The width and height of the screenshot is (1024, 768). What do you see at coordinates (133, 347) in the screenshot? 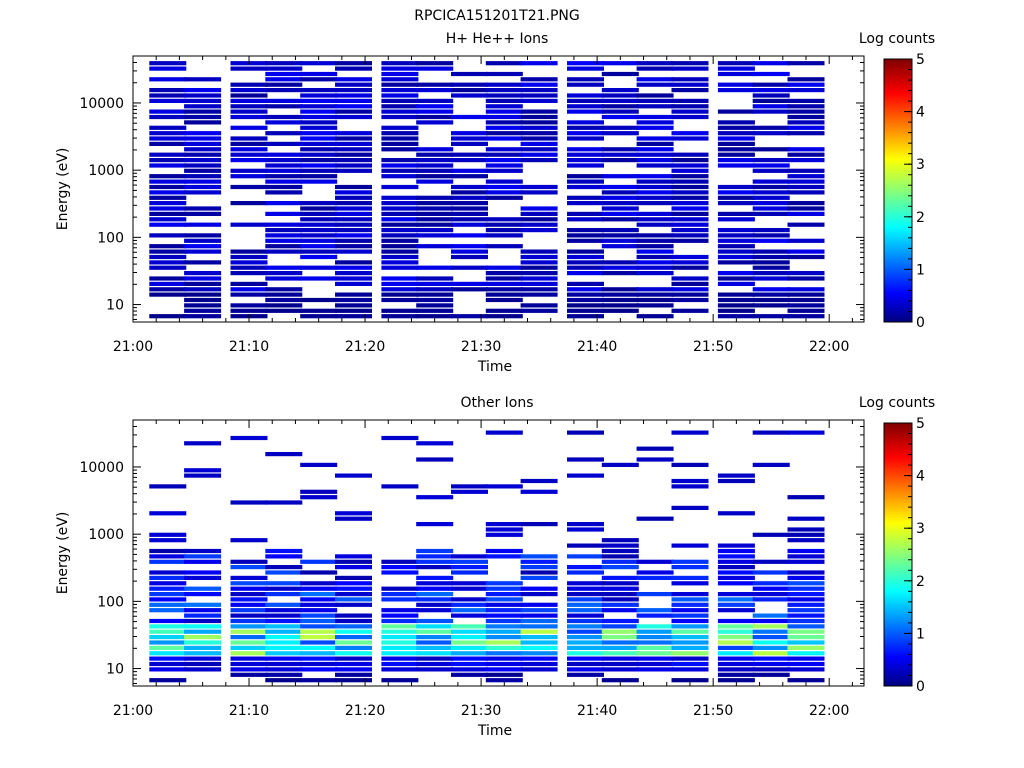
I see `x-tick-label: 21:00` at bounding box center [133, 347].